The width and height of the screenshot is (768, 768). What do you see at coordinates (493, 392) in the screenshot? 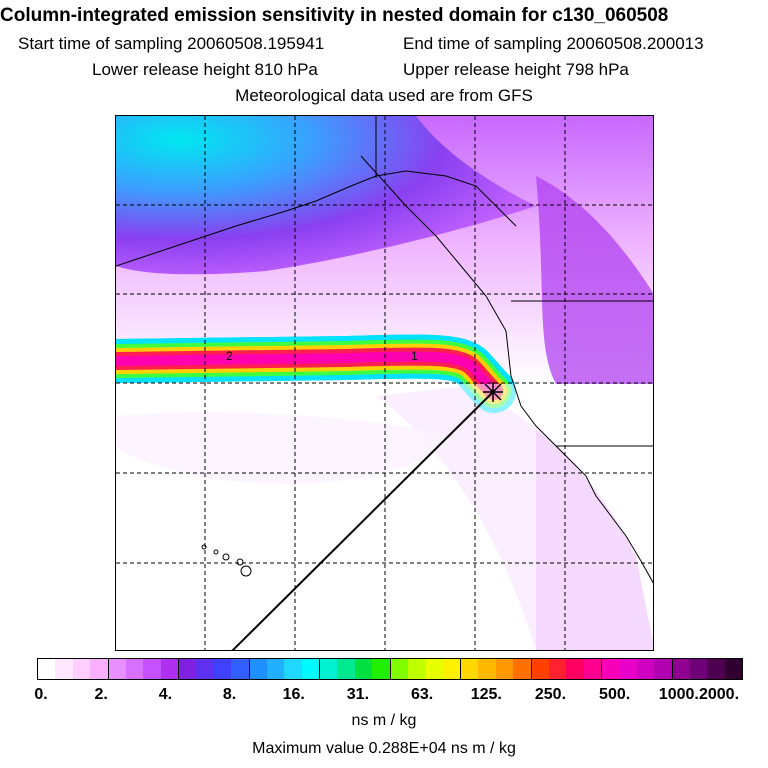
I see `release-location-marker` at bounding box center [493, 392].